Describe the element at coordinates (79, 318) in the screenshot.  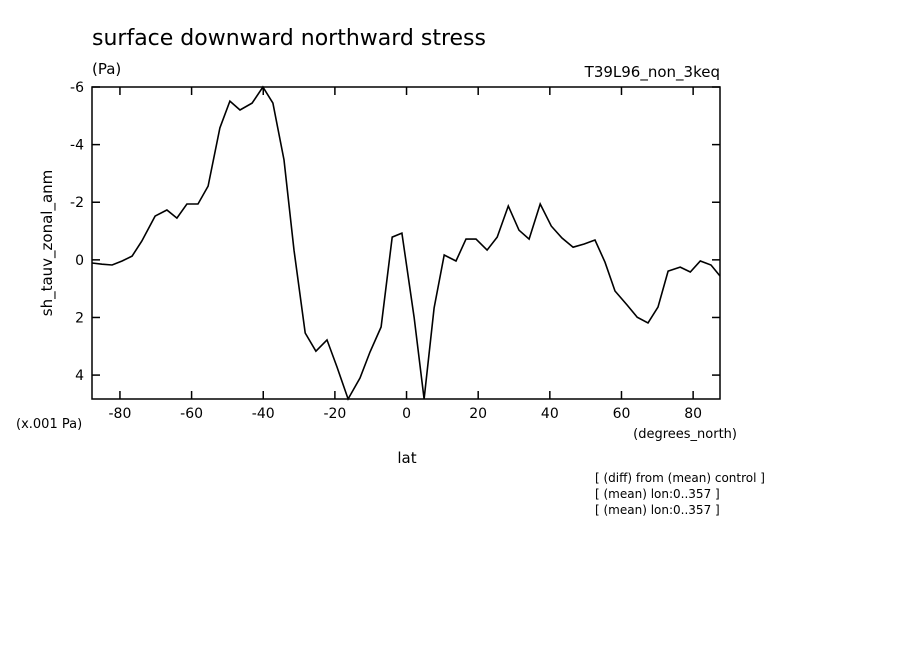
I see `y-tick-label: 2` at that location.